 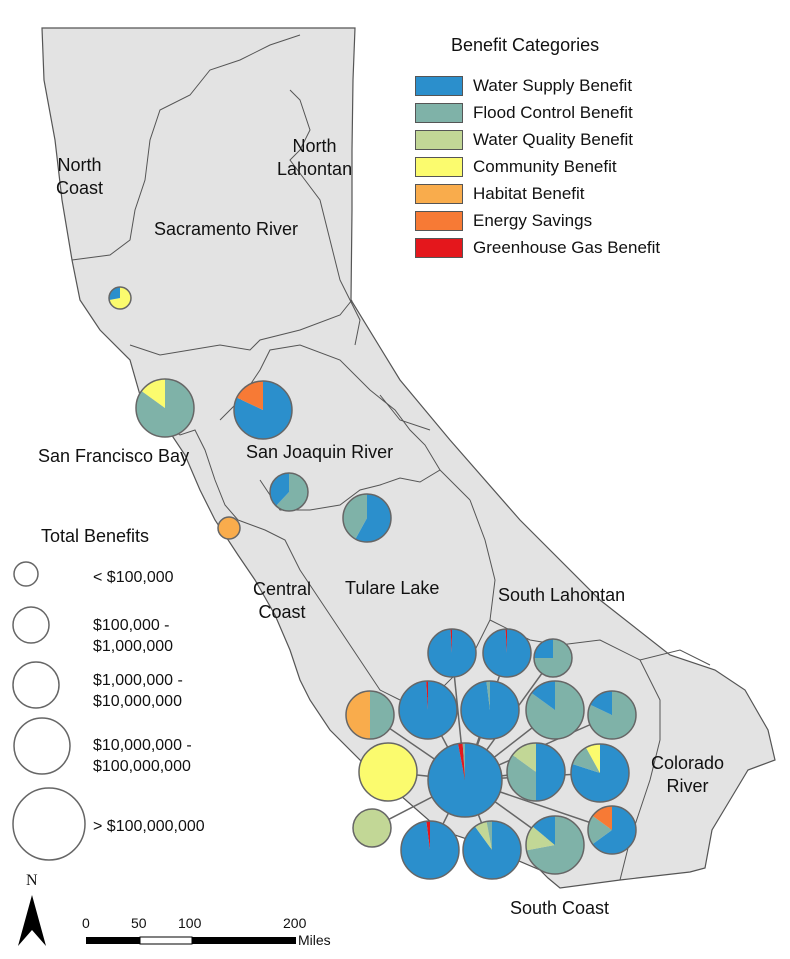 I want to click on legend-item: Habitat Benefit, so click(x=500, y=194).